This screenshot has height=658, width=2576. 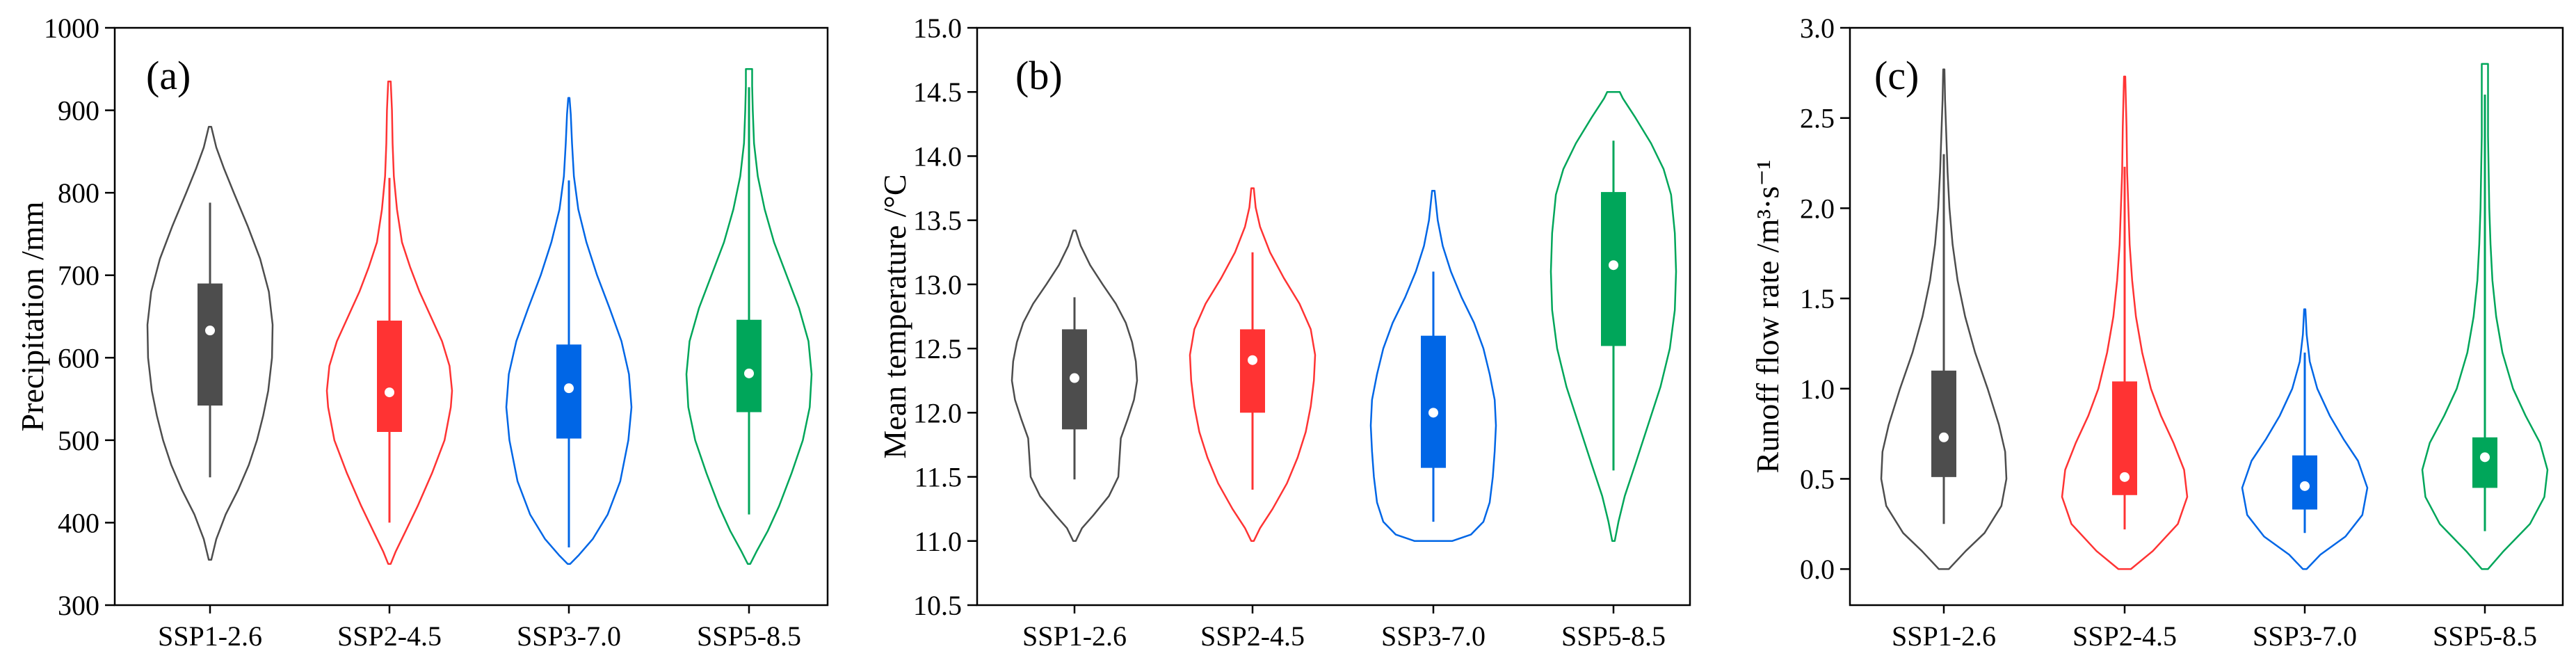 I want to click on y-tick-label: 14.0, so click(x=938, y=156).